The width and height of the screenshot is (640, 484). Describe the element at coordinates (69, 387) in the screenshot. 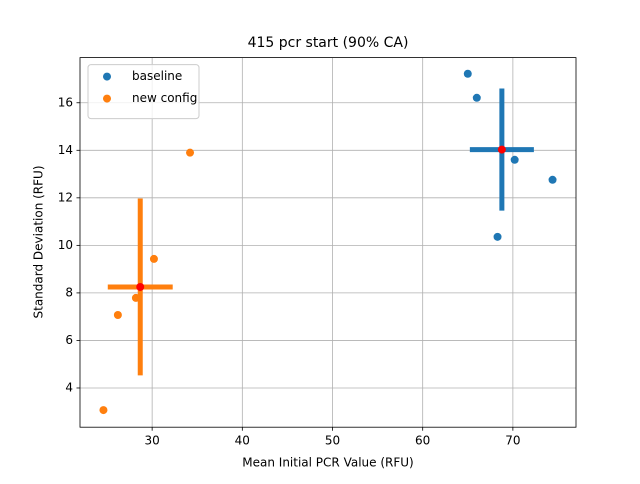

I see `y-tick-label: 4` at that location.